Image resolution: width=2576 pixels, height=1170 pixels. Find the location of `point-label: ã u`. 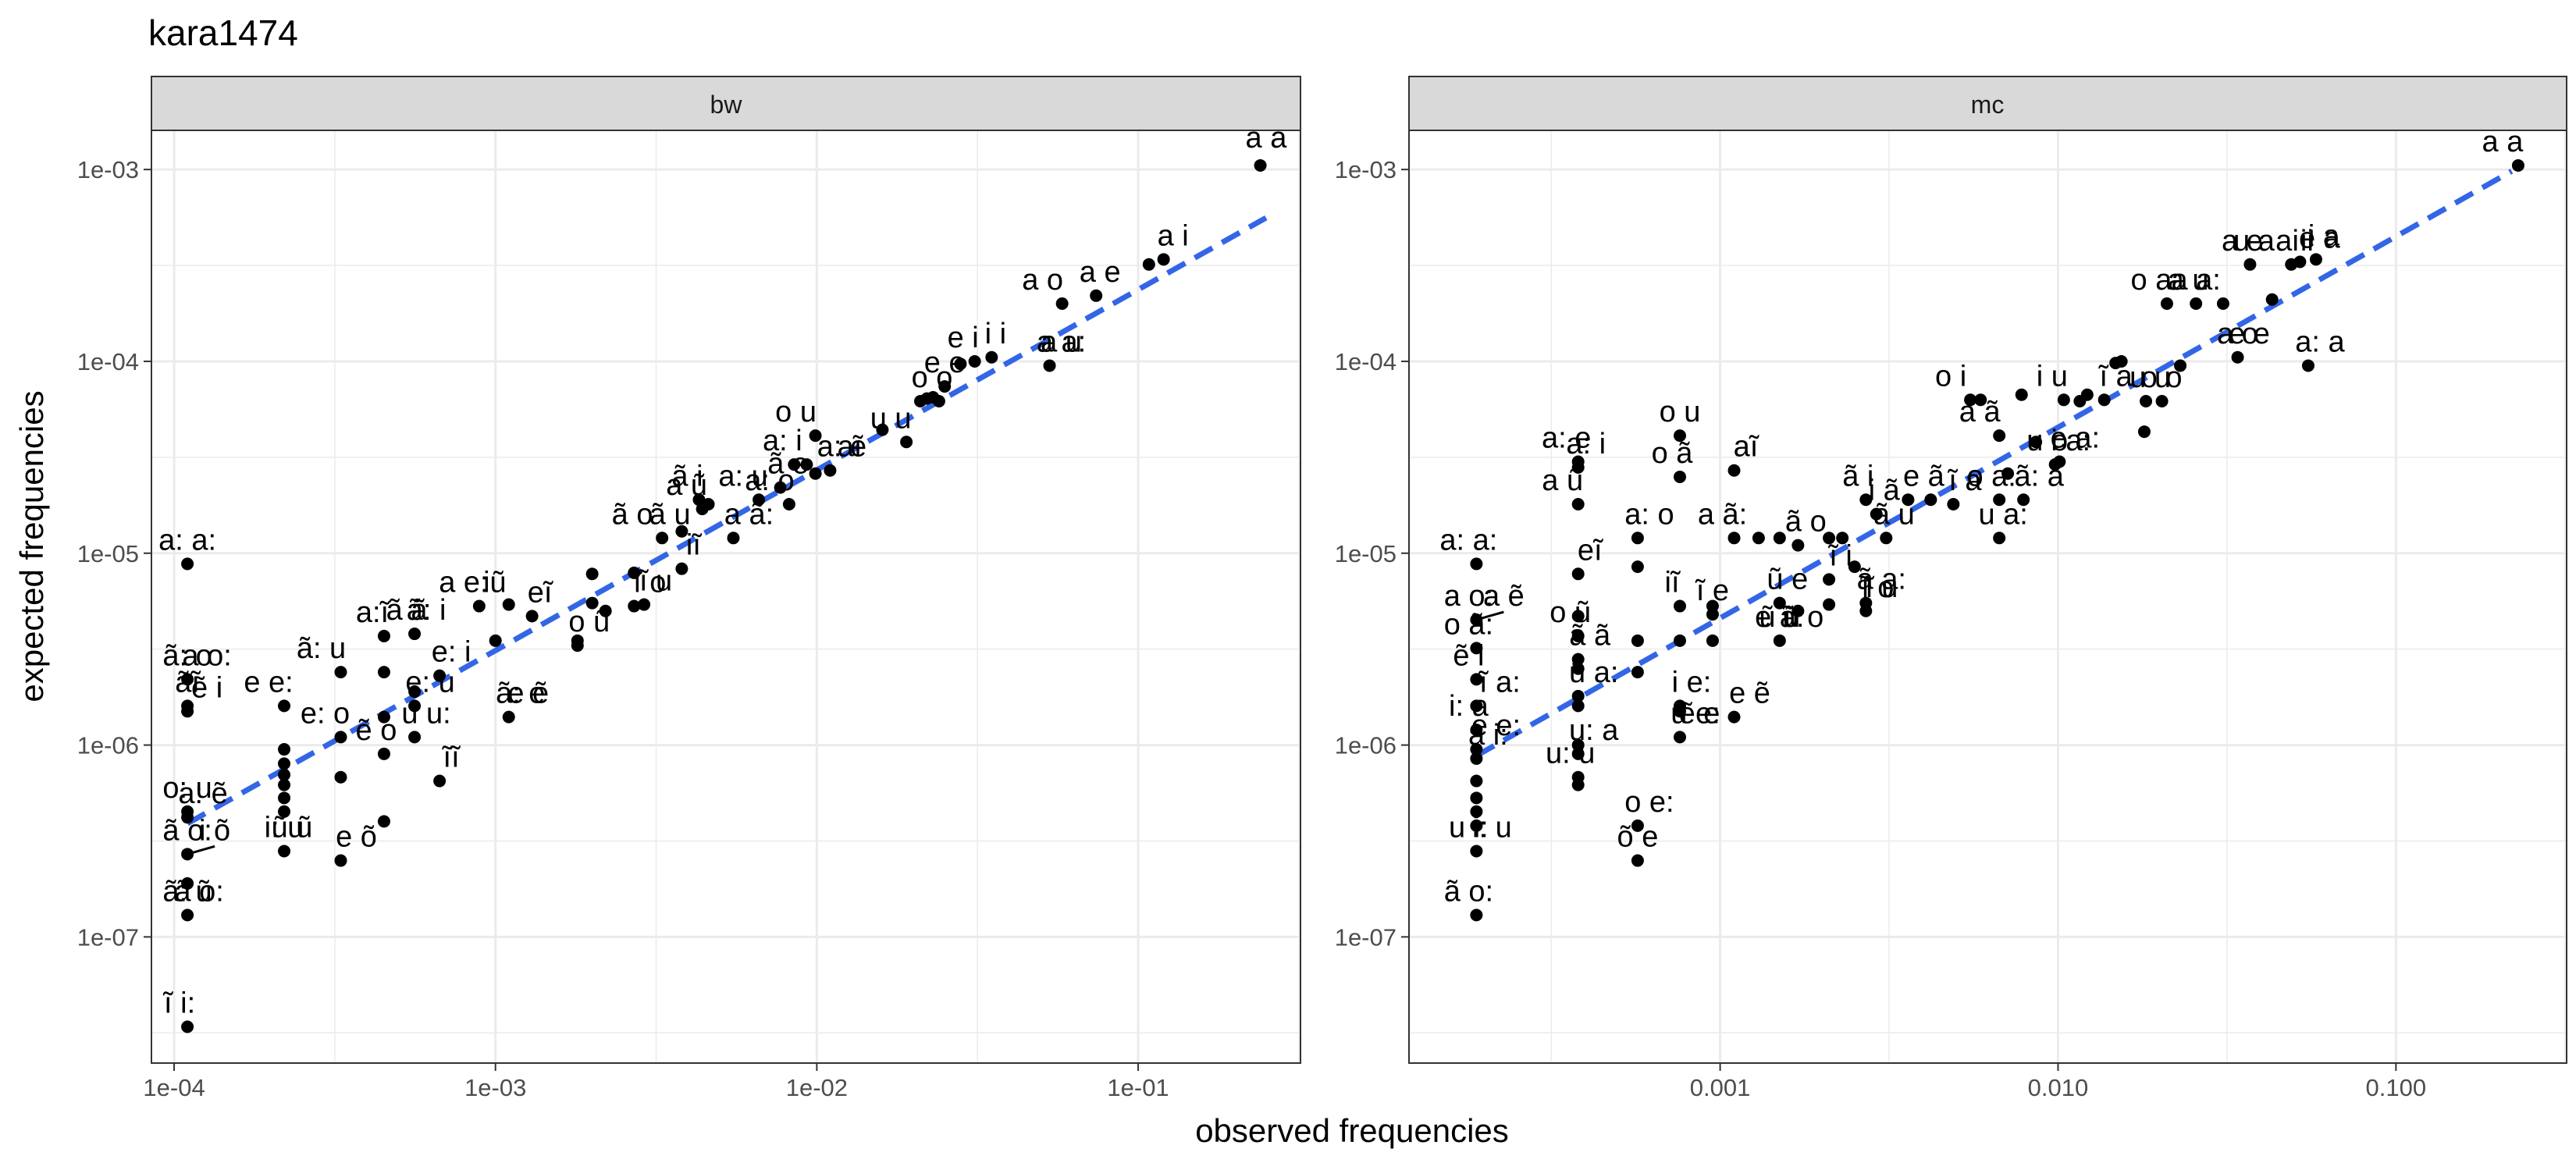

point-label: ã u is located at coordinates (1894, 514).